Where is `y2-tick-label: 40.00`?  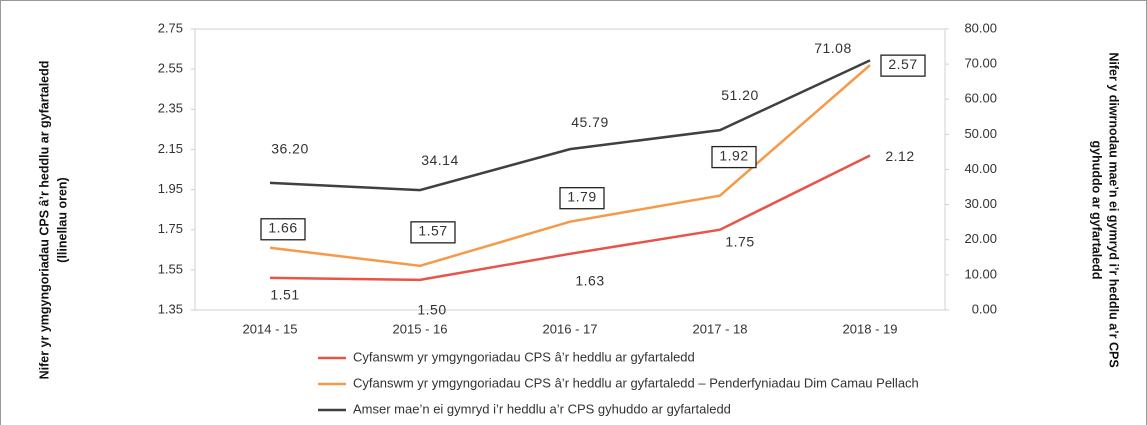
y2-tick-label: 40.00 is located at coordinates (980, 168).